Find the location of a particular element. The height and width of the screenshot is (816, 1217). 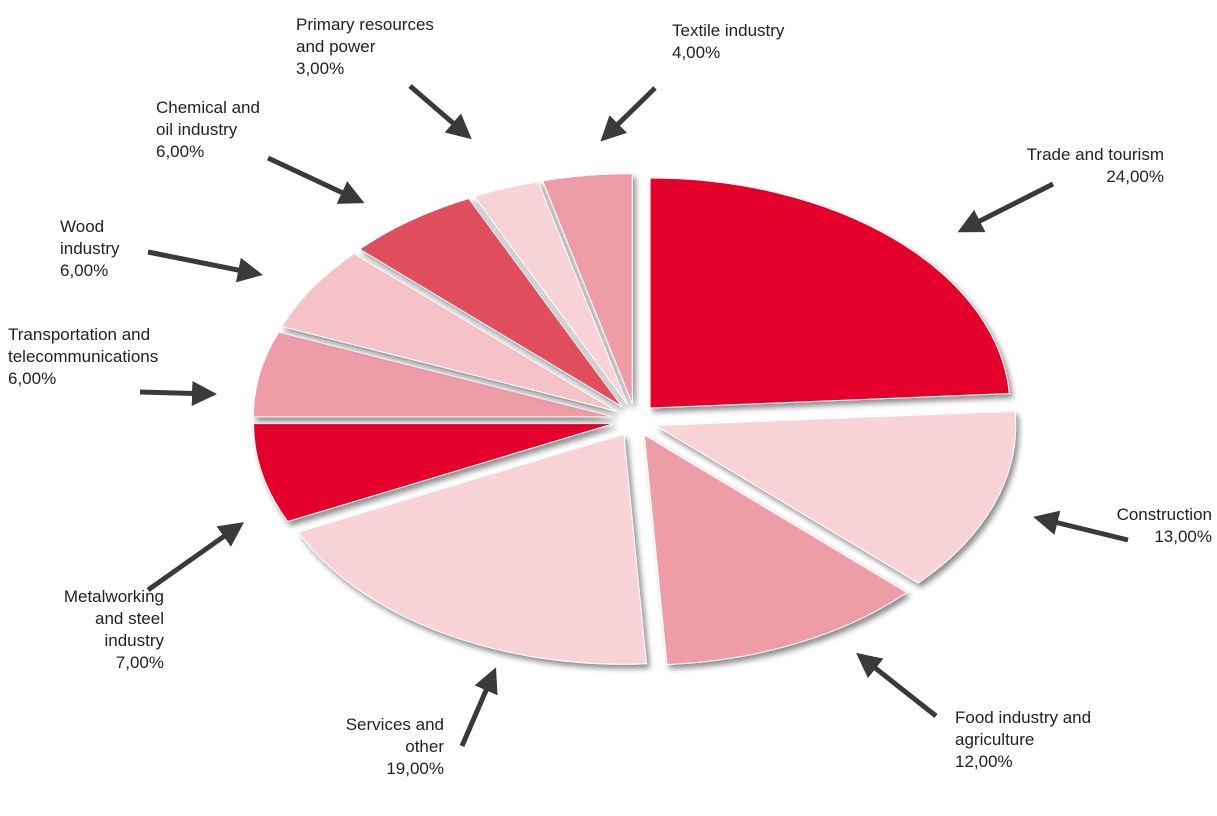

slice-label-services-and-other: Services and other 19,00% is located at coordinates (395, 746).